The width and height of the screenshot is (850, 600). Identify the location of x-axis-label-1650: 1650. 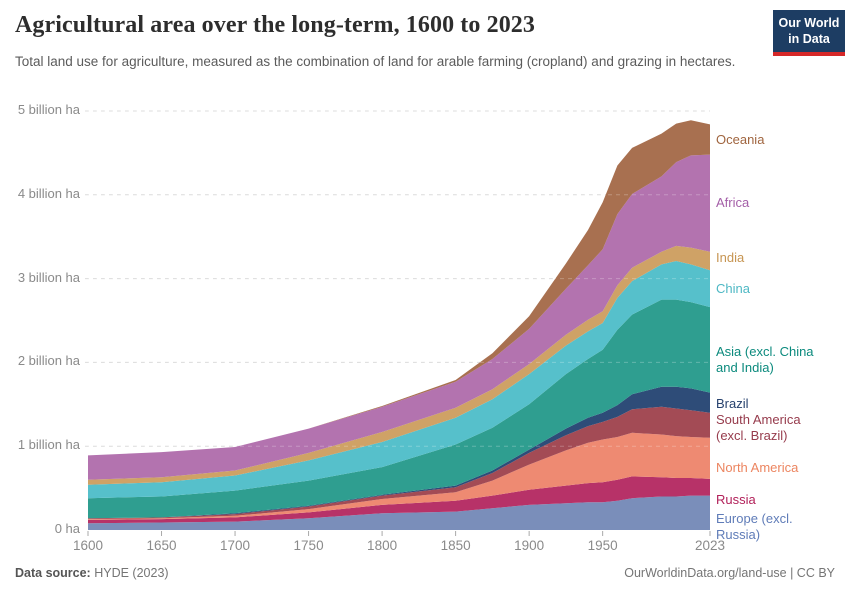
(161, 545).